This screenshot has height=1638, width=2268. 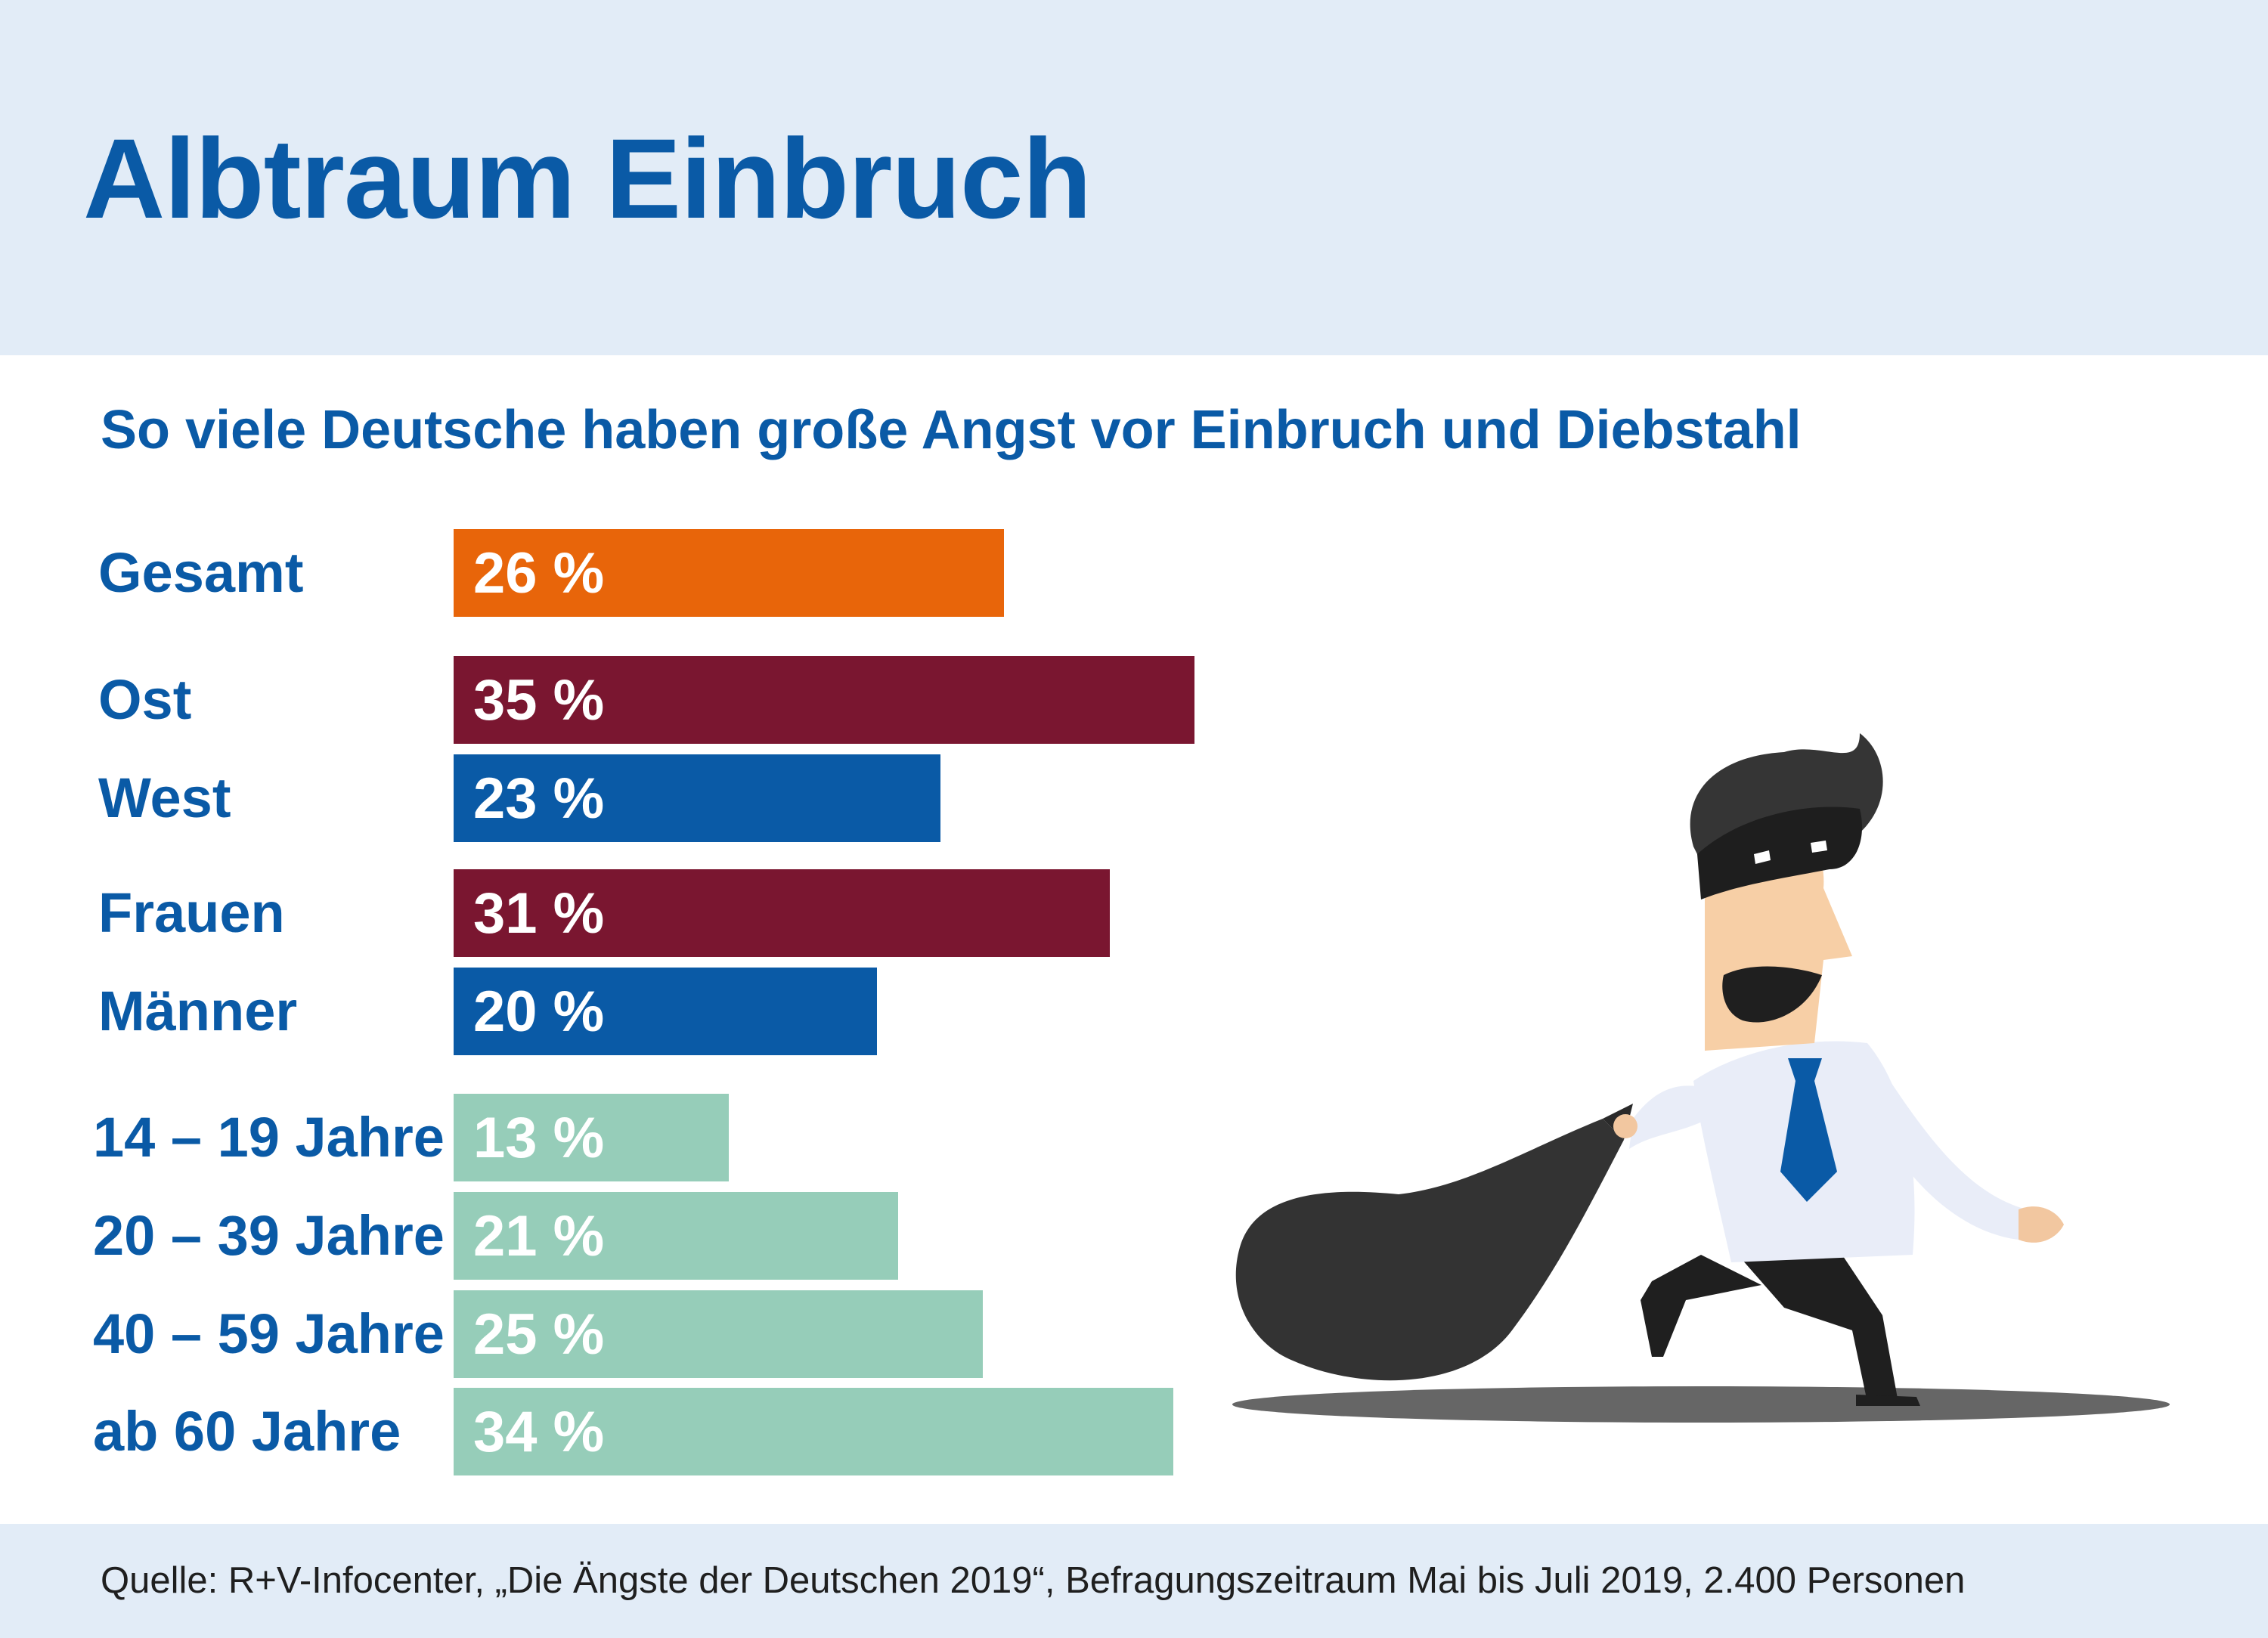 What do you see at coordinates (676, 1236) in the screenshot?
I see `bar: 21 %` at bounding box center [676, 1236].